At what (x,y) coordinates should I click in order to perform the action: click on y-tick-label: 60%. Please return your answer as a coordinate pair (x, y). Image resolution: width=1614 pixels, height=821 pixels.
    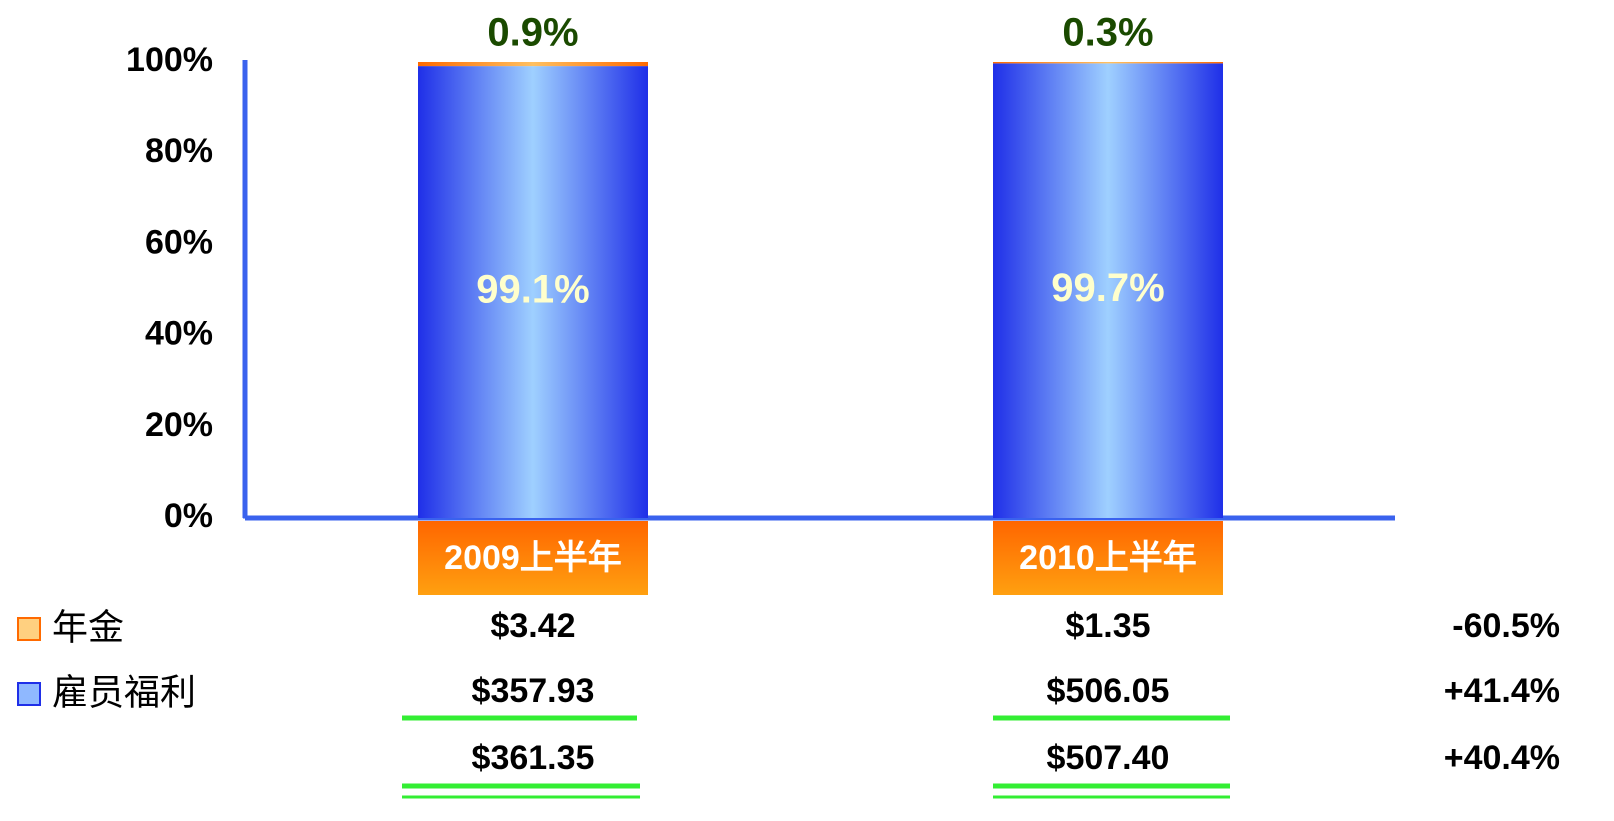
    Looking at the image, I should click on (179, 242).